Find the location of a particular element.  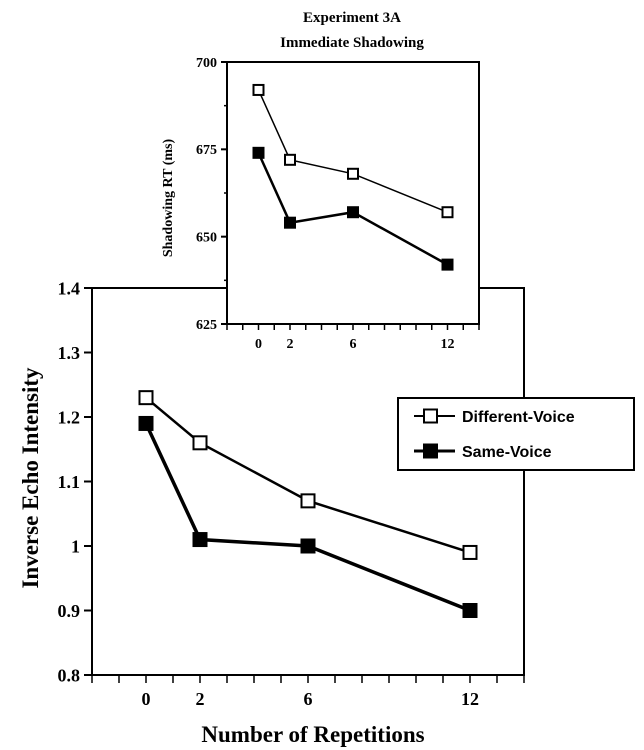

inset-series-lines is located at coordinates (353, 177).